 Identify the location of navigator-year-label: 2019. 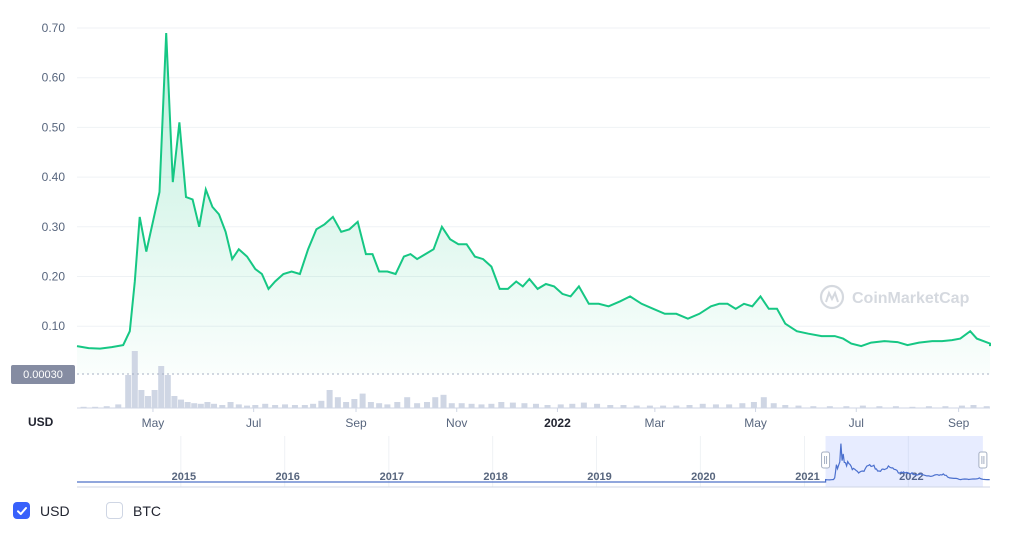
(599, 477).